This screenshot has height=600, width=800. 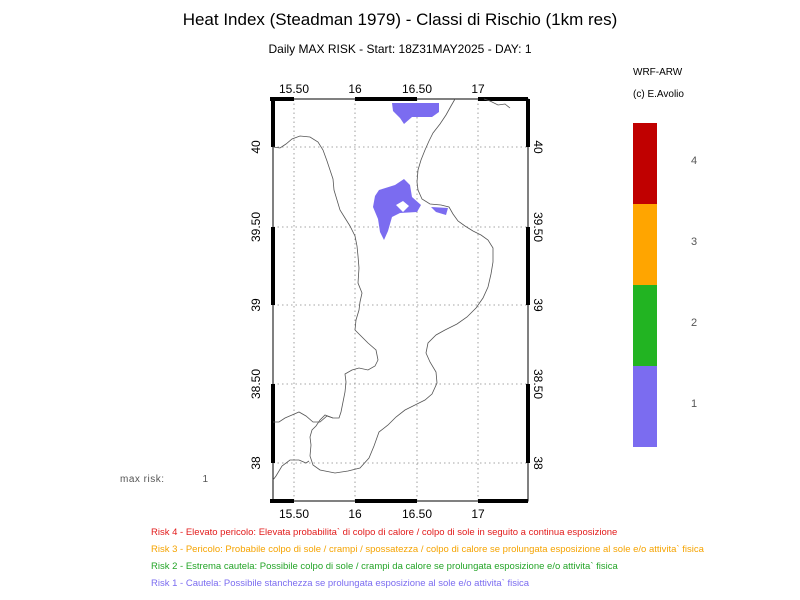 I want to click on risk-area-north, so click(x=415, y=113).